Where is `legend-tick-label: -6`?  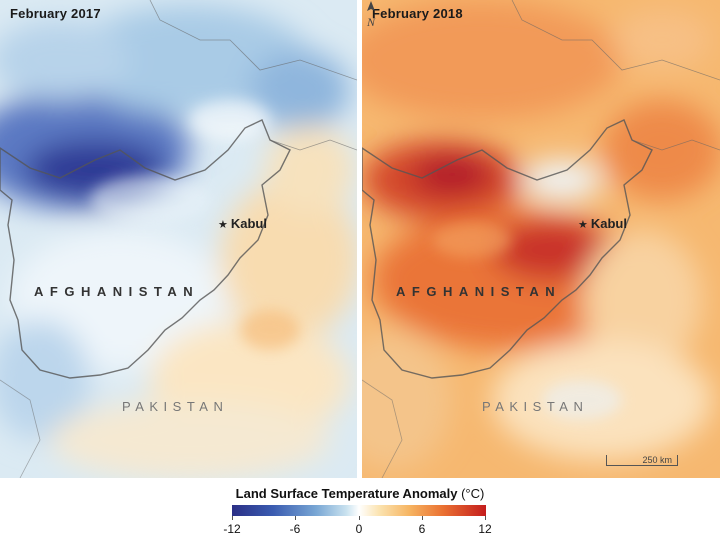 legend-tick-label: -6 is located at coordinates (295, 529).